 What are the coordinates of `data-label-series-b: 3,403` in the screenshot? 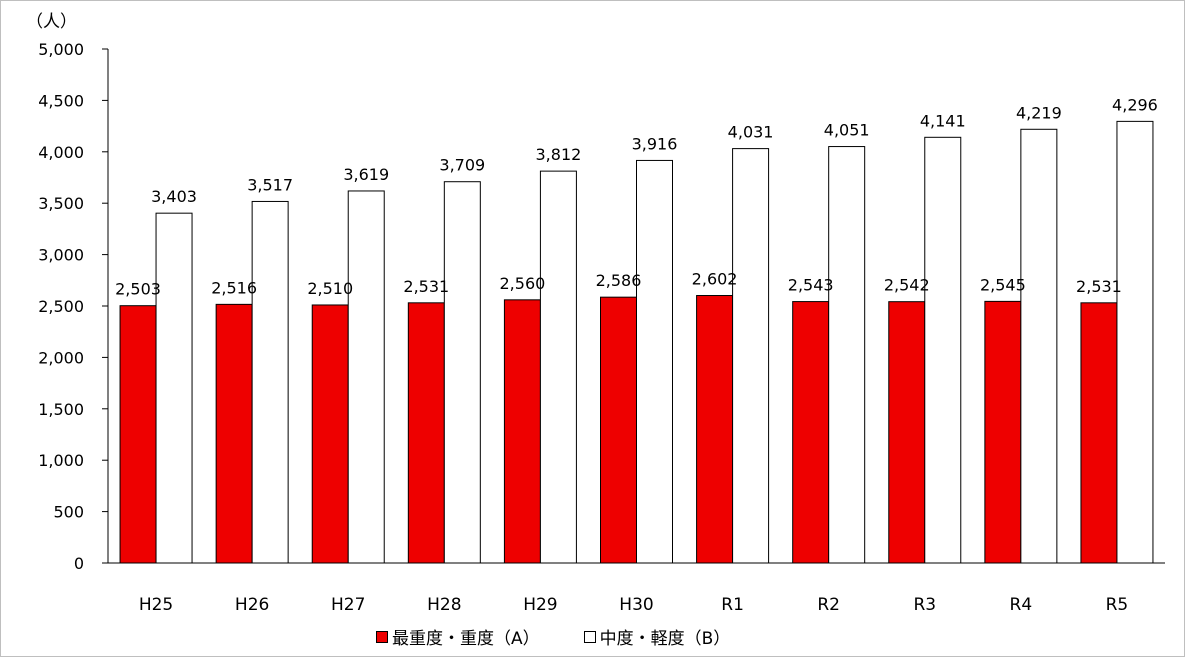 It's located at (174, 196).